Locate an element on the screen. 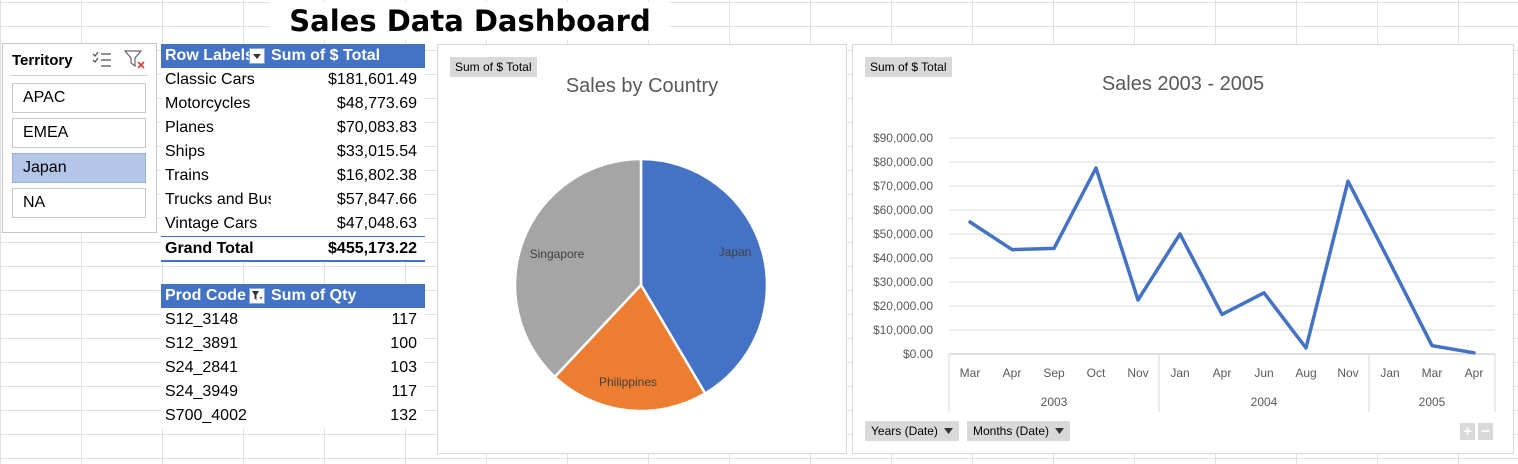 Image resolution: width=1518 pixels, height=464 pixels. slicer-item-apac: APAC is located at coordinates (79, 98).